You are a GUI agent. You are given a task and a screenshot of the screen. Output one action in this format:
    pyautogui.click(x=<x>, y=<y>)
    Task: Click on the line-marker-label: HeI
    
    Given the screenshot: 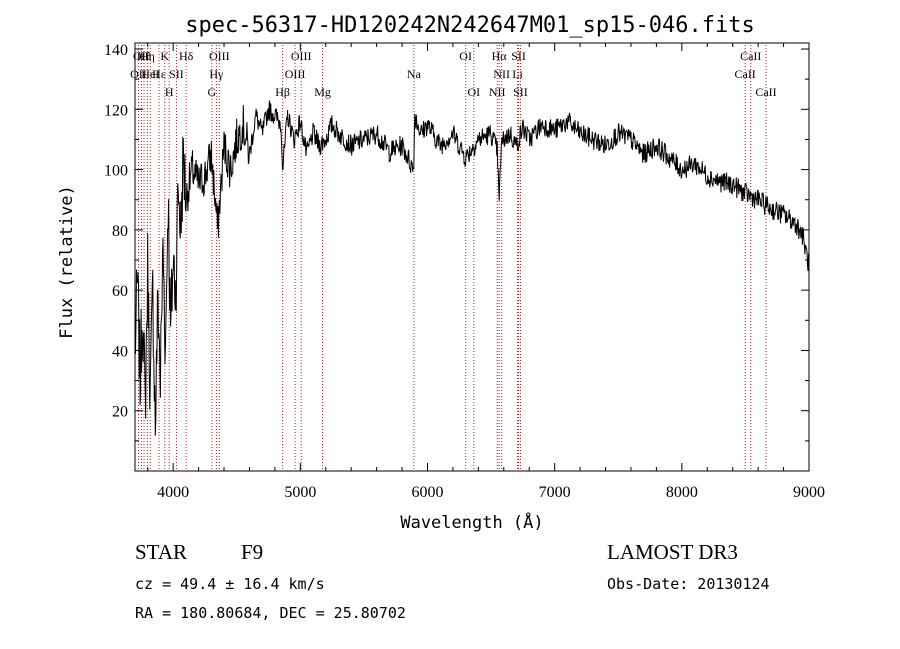 What is the action you would take?
    pyautogui.click(x=150, y=74)
    